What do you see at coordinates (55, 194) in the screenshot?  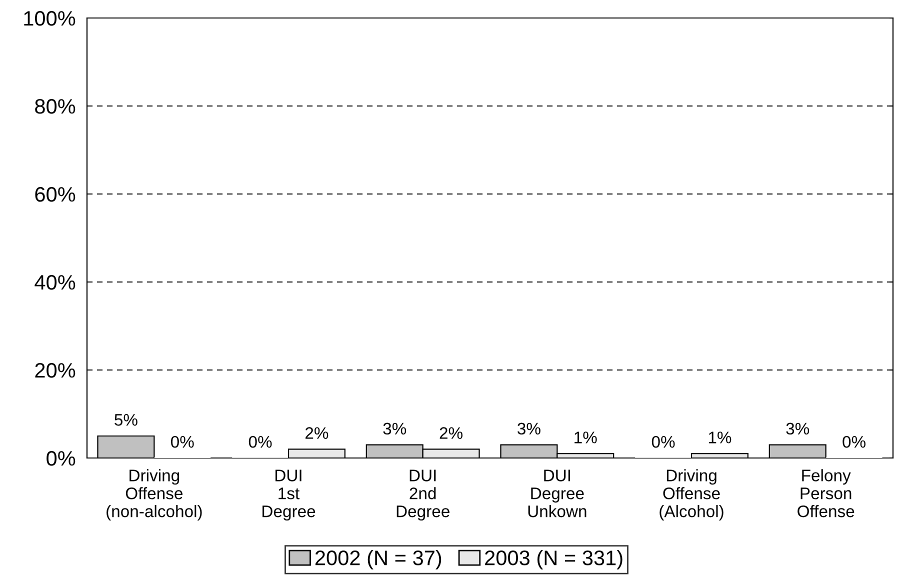 I see `y-tick-label: 60%` at bounding box center [55, 194].